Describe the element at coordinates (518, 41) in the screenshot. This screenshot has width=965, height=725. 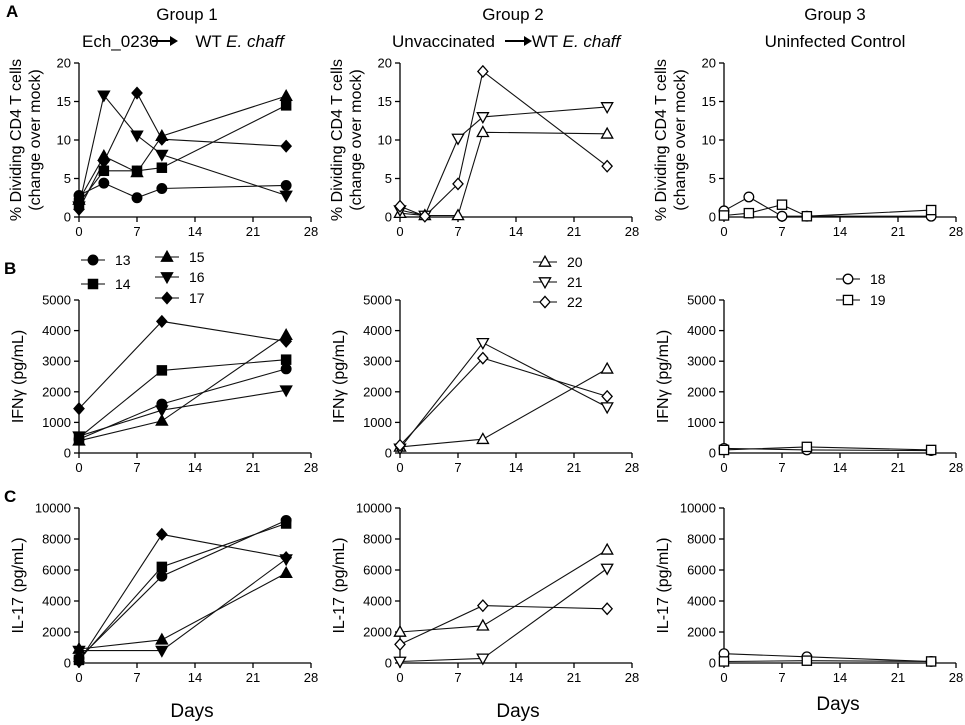
I see `group-2-arrow-icon` at that location.